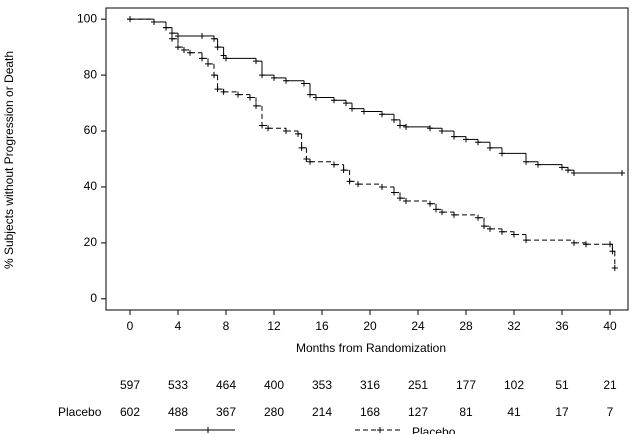  What do you see at coordinates (418, 412) in the screenshot?
I see `risk-count: 127` at bounding box center [418, 412].